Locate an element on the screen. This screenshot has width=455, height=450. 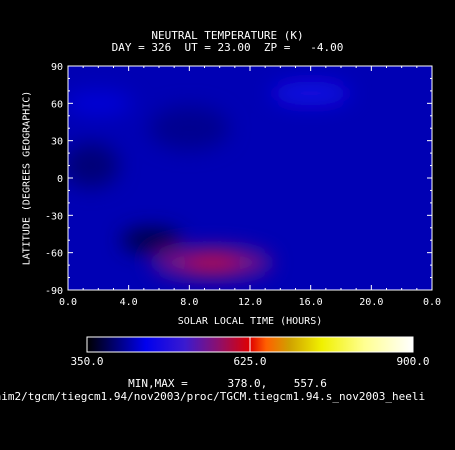
x-tick-label: 4.0 is located at coordinates (129, 302).